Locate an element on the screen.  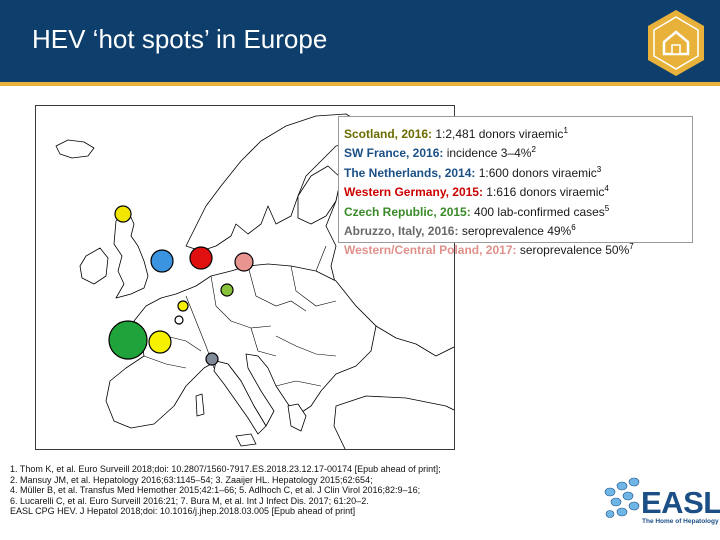
legend-place: Western/Central Poland, 2017: is located at coordinates (430, 250).